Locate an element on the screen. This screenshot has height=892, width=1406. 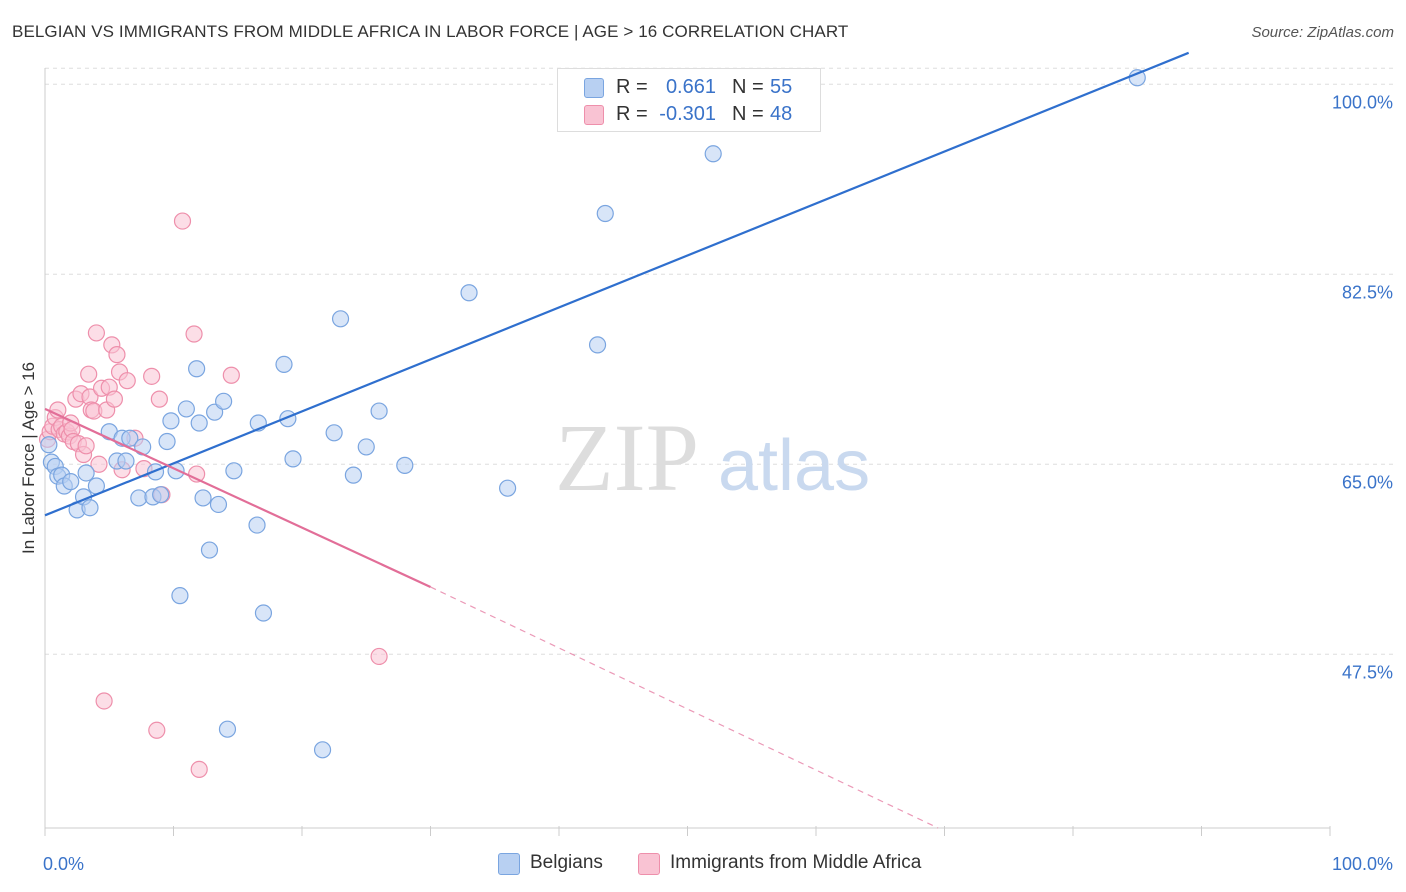
belgians-swatch is located at coordinates (594, 88).